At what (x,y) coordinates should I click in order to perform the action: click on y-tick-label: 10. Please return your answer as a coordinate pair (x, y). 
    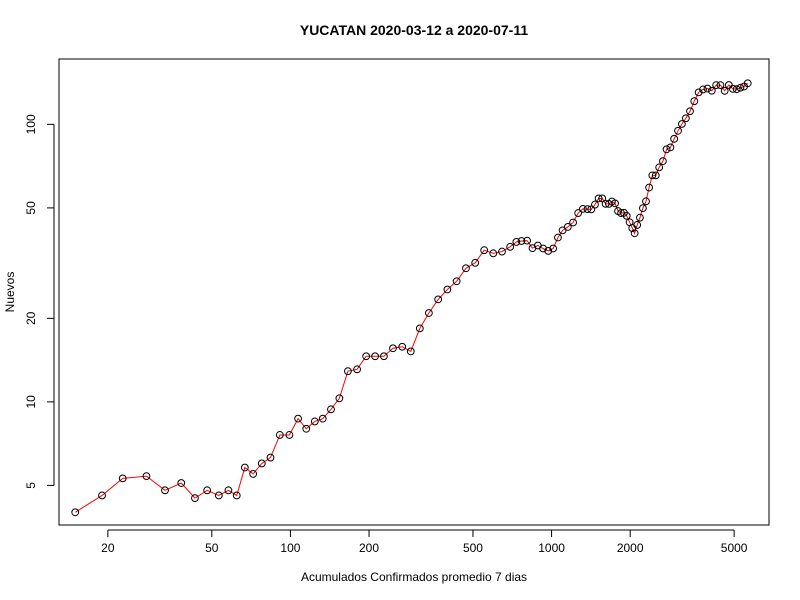
    Looking at the image, I should click on (31, 402).